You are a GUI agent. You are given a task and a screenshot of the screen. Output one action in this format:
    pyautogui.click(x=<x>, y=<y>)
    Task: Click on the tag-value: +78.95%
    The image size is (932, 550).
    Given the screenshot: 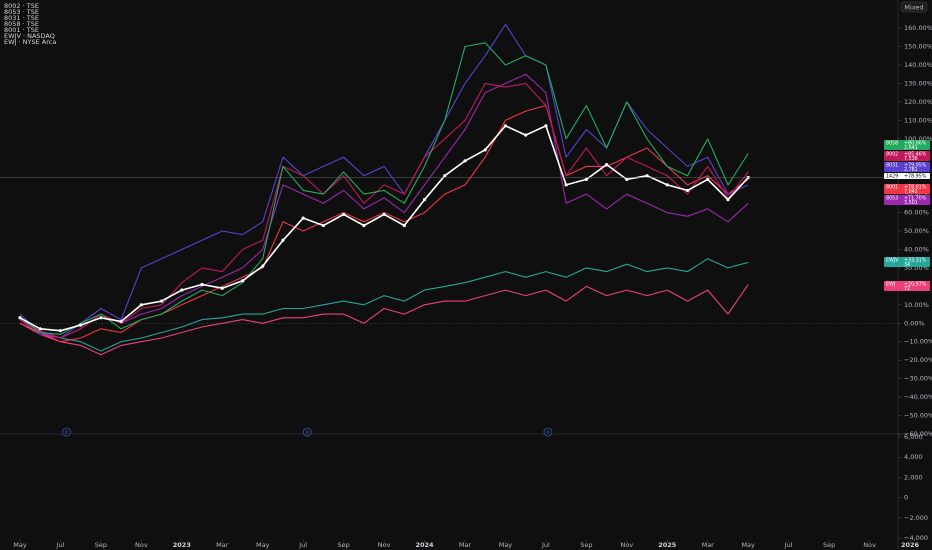 What is the action you would take?
    pyautogui.click(x=915, y=177)
    